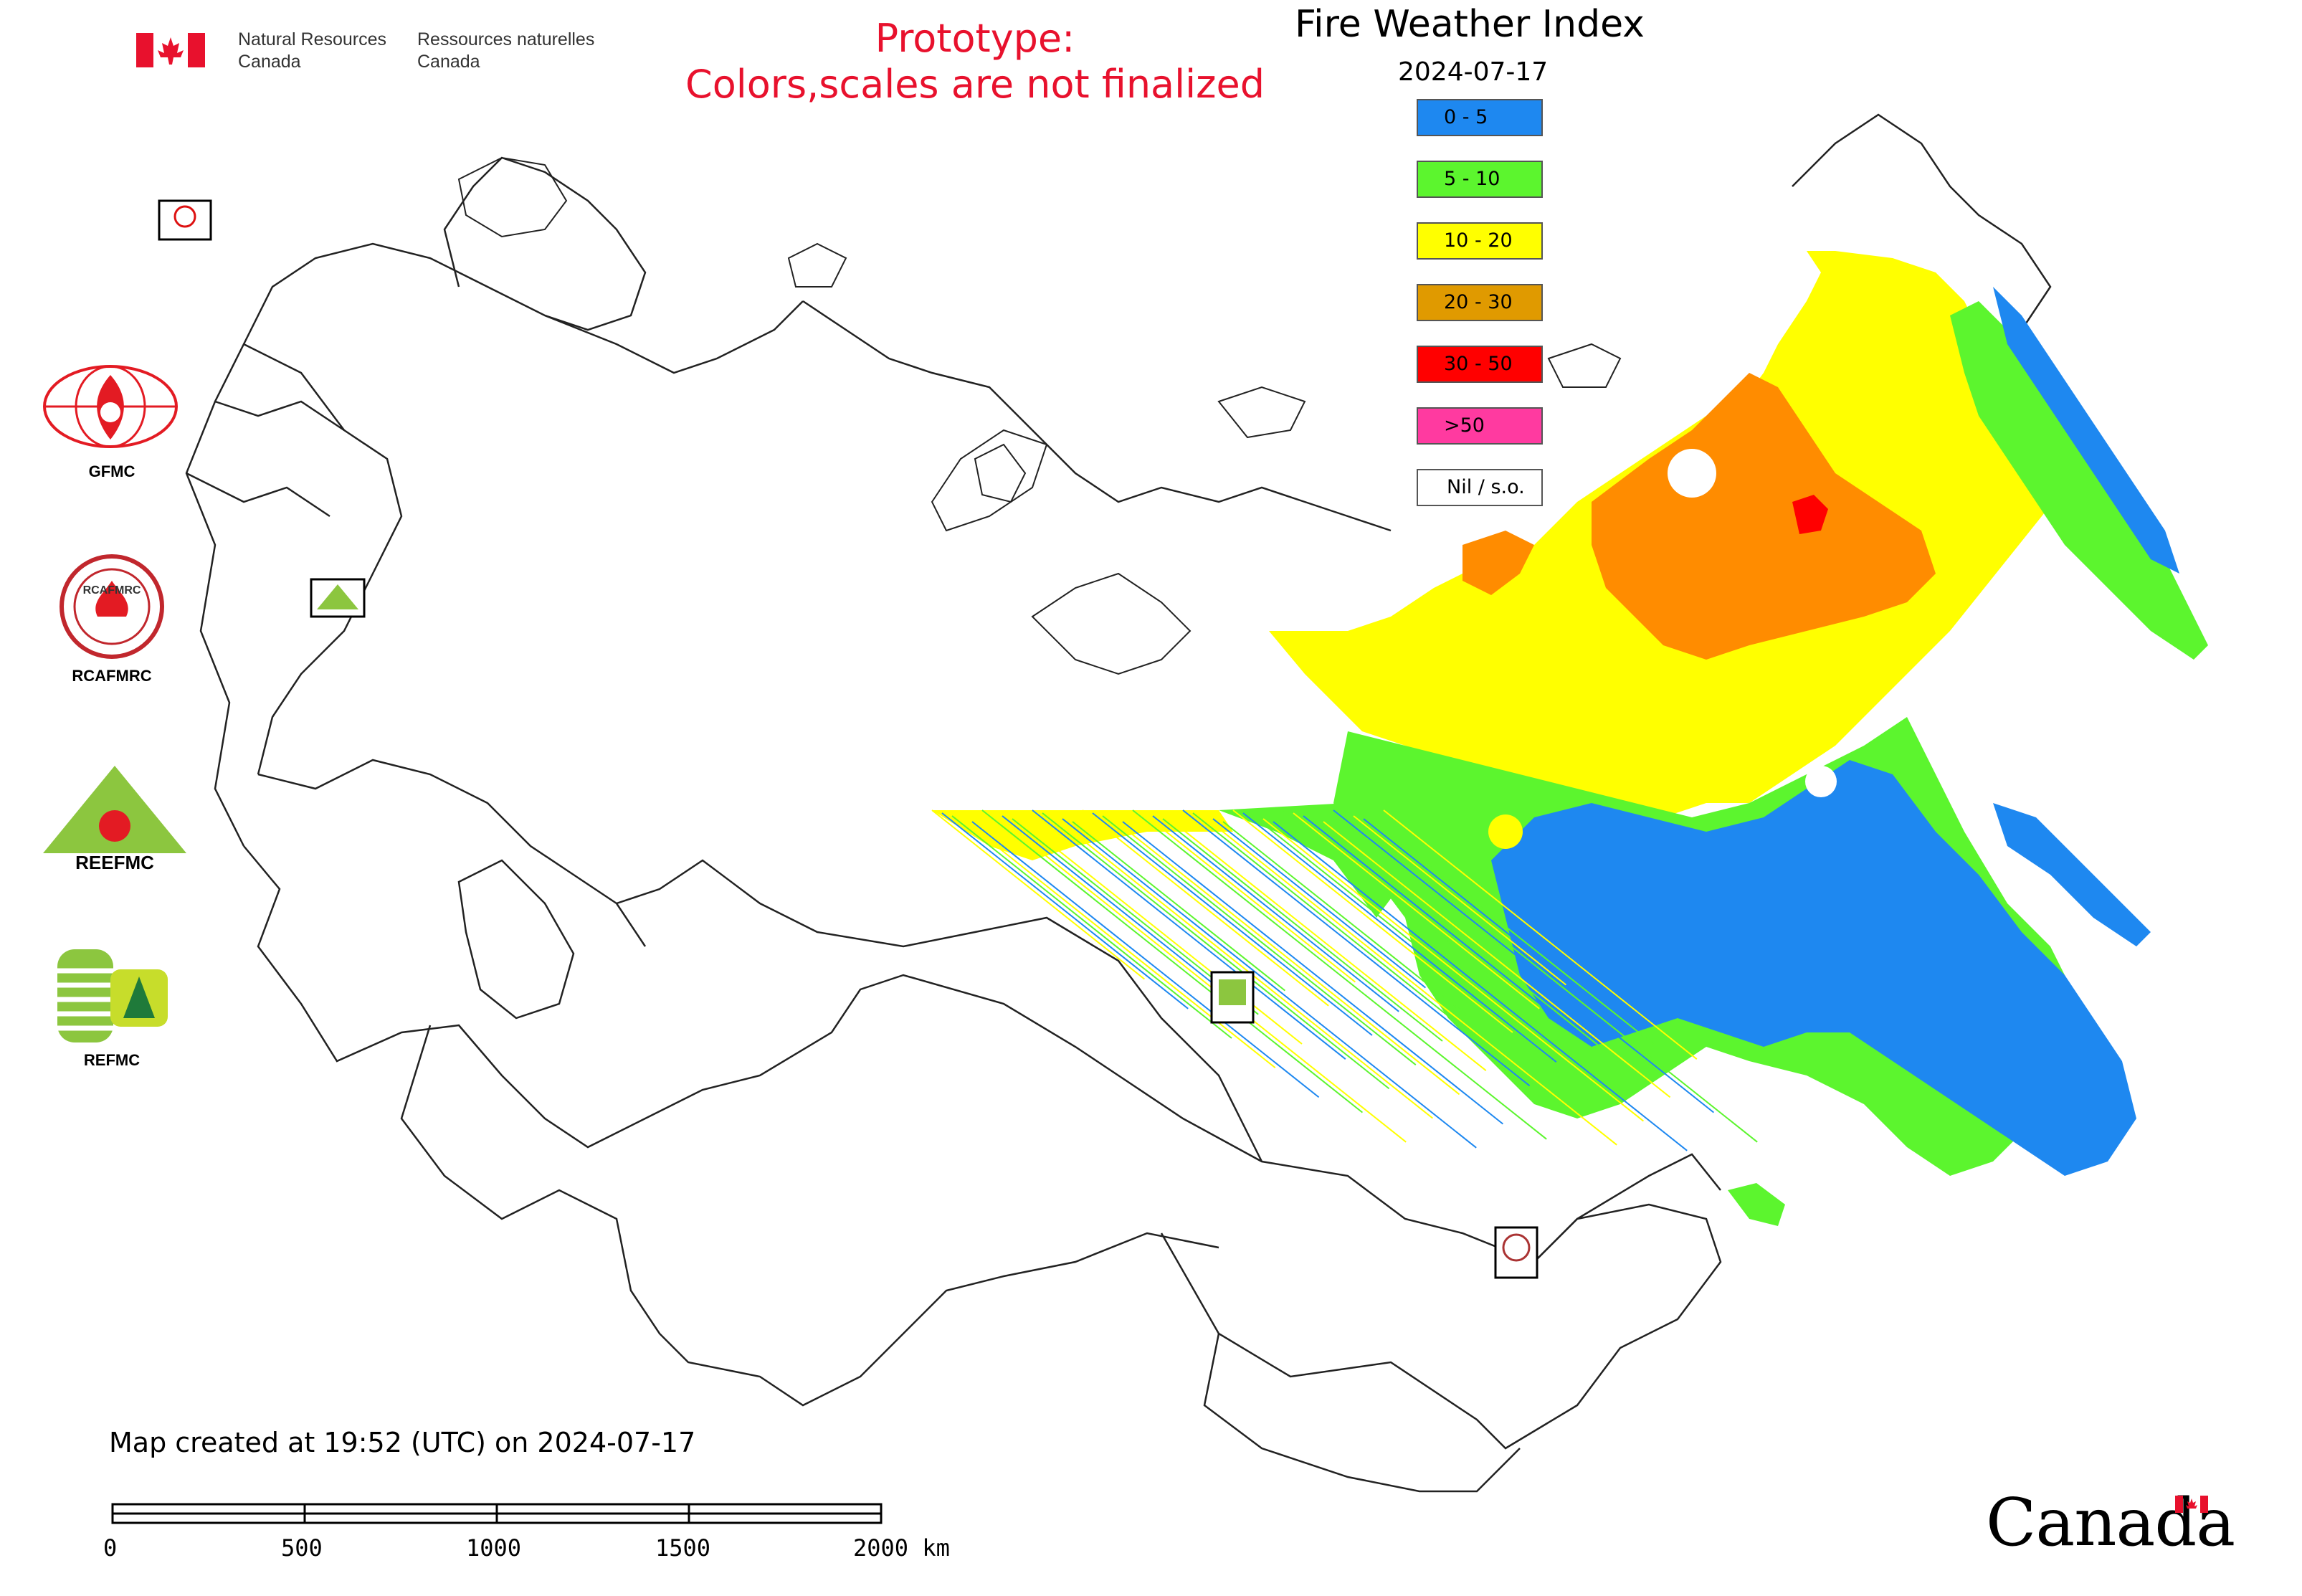 The image size is (2302, 1596). Describe the element at coordinates (1922, 243) in the screenshot. I see `region-outline-chukotka` at that location.